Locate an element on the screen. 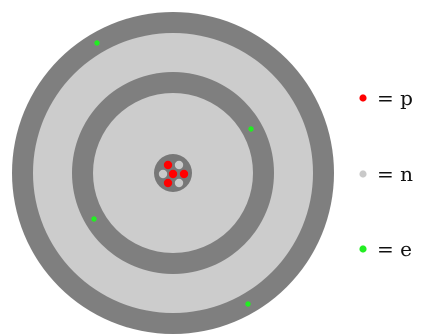 The width and height of the screenshot is (422, 334). legend: = p = n = e is located at coordinates (386, 173).